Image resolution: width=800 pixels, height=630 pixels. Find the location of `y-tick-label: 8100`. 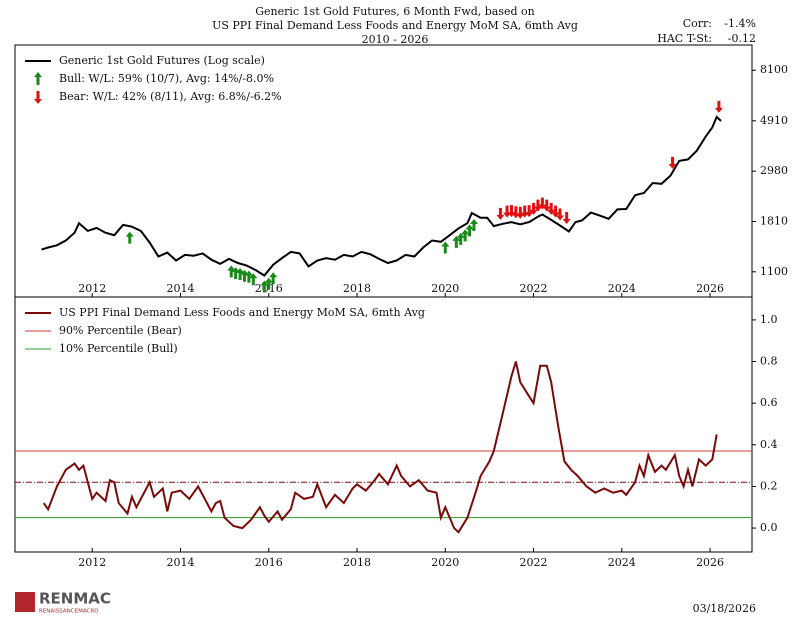

y-tick-label: 8100 is located at coordinates (774, 69).